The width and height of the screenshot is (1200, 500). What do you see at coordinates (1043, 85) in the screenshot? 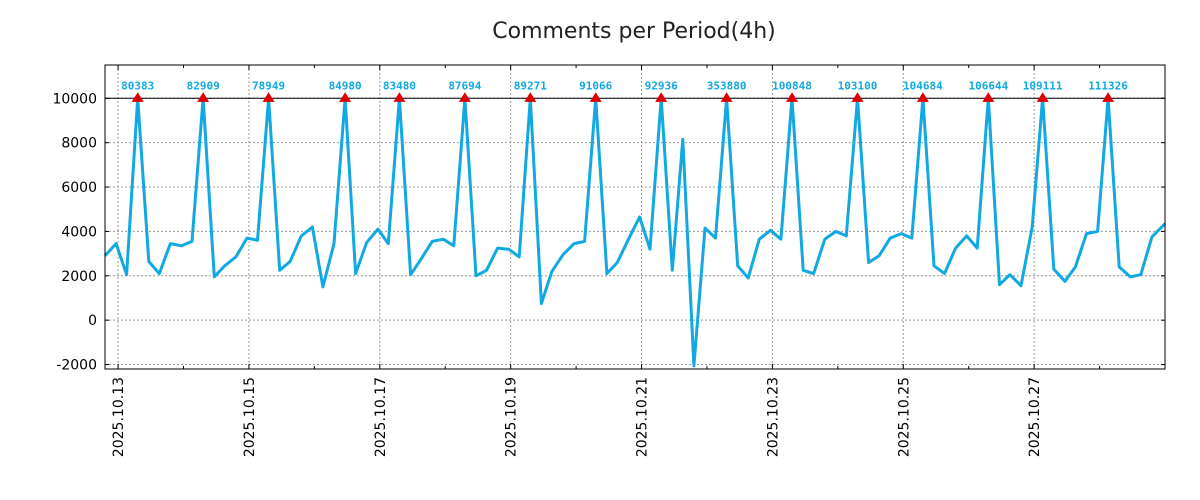
I see `peak-label: 109111` at bounding box center [1043, 85].